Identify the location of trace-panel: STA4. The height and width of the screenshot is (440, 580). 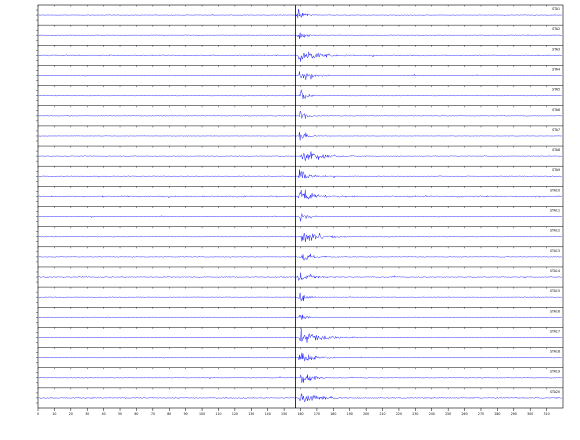
(299, 73).